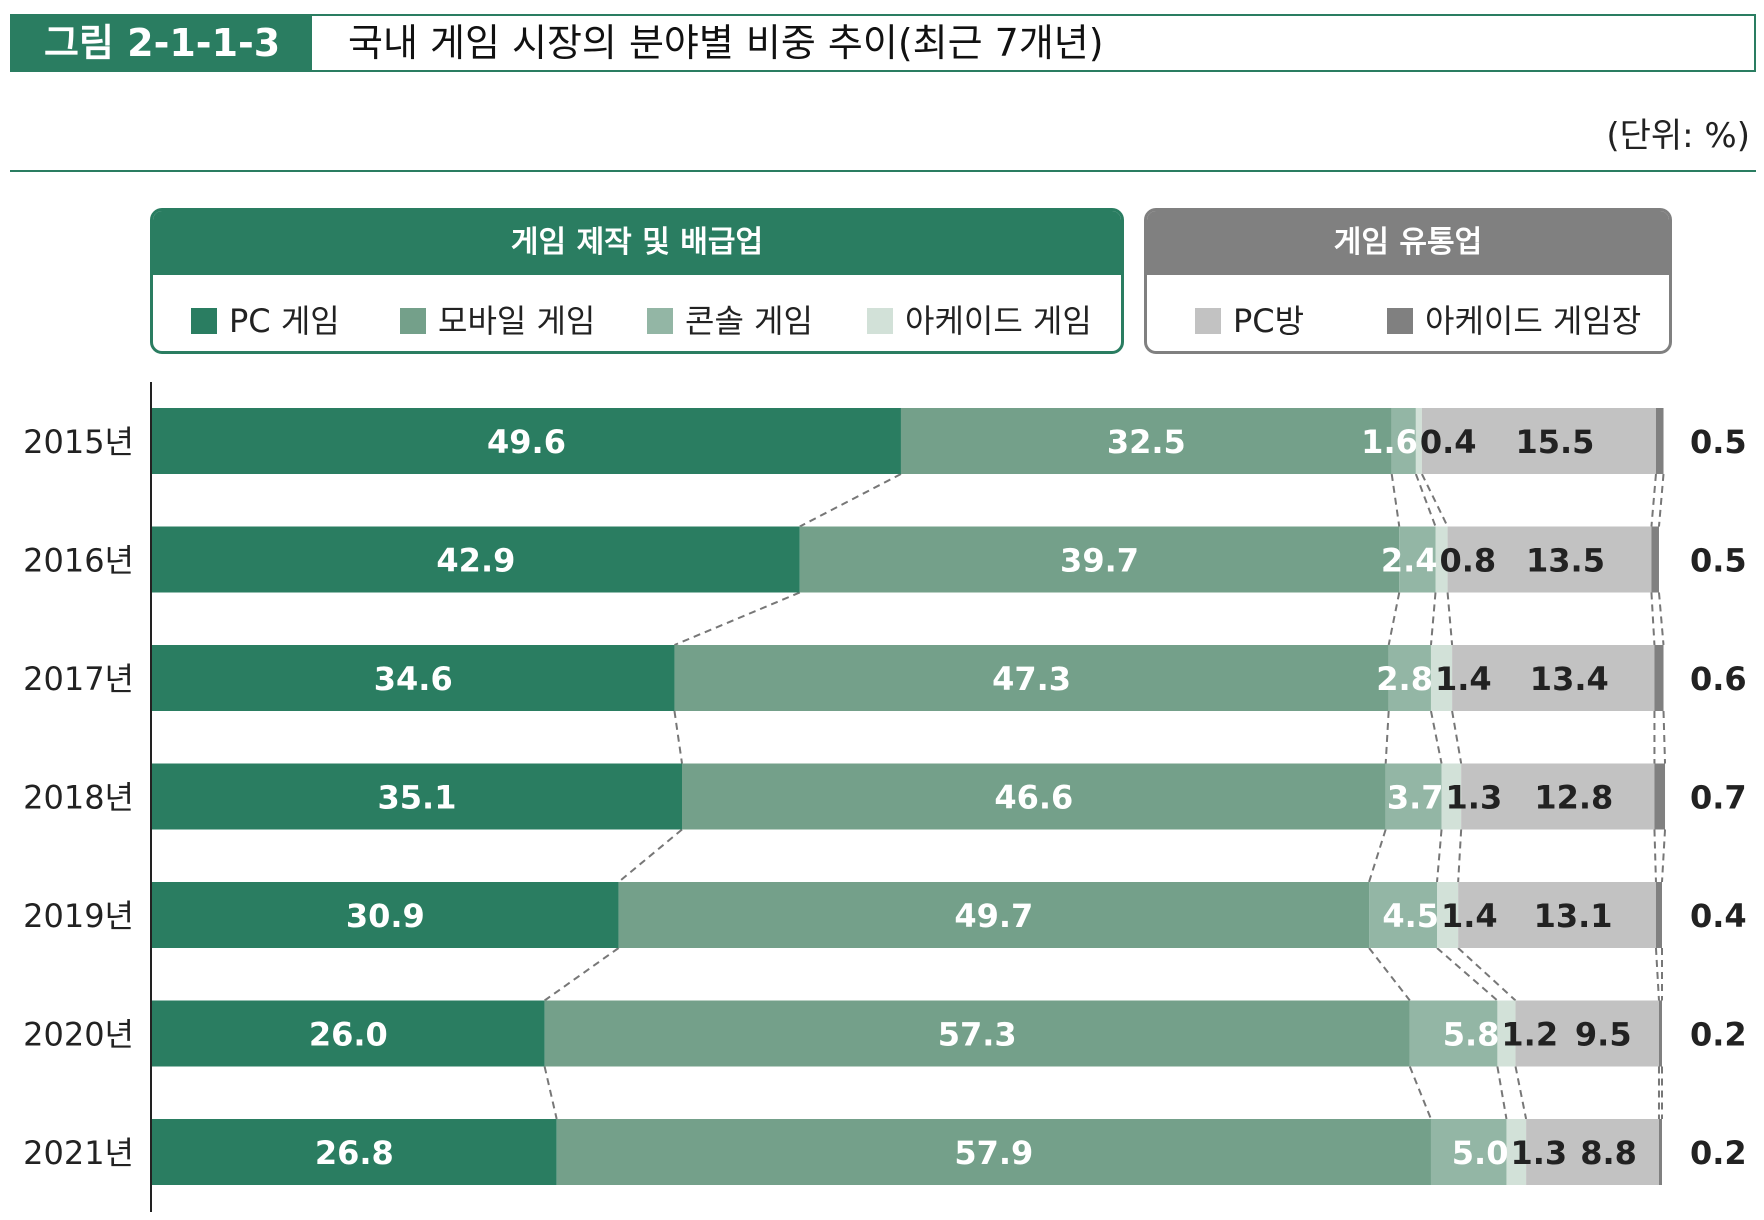  Describe the element at coordinates (78, 1035) in the screenshot. I see `category-label: 2020년` at that location.